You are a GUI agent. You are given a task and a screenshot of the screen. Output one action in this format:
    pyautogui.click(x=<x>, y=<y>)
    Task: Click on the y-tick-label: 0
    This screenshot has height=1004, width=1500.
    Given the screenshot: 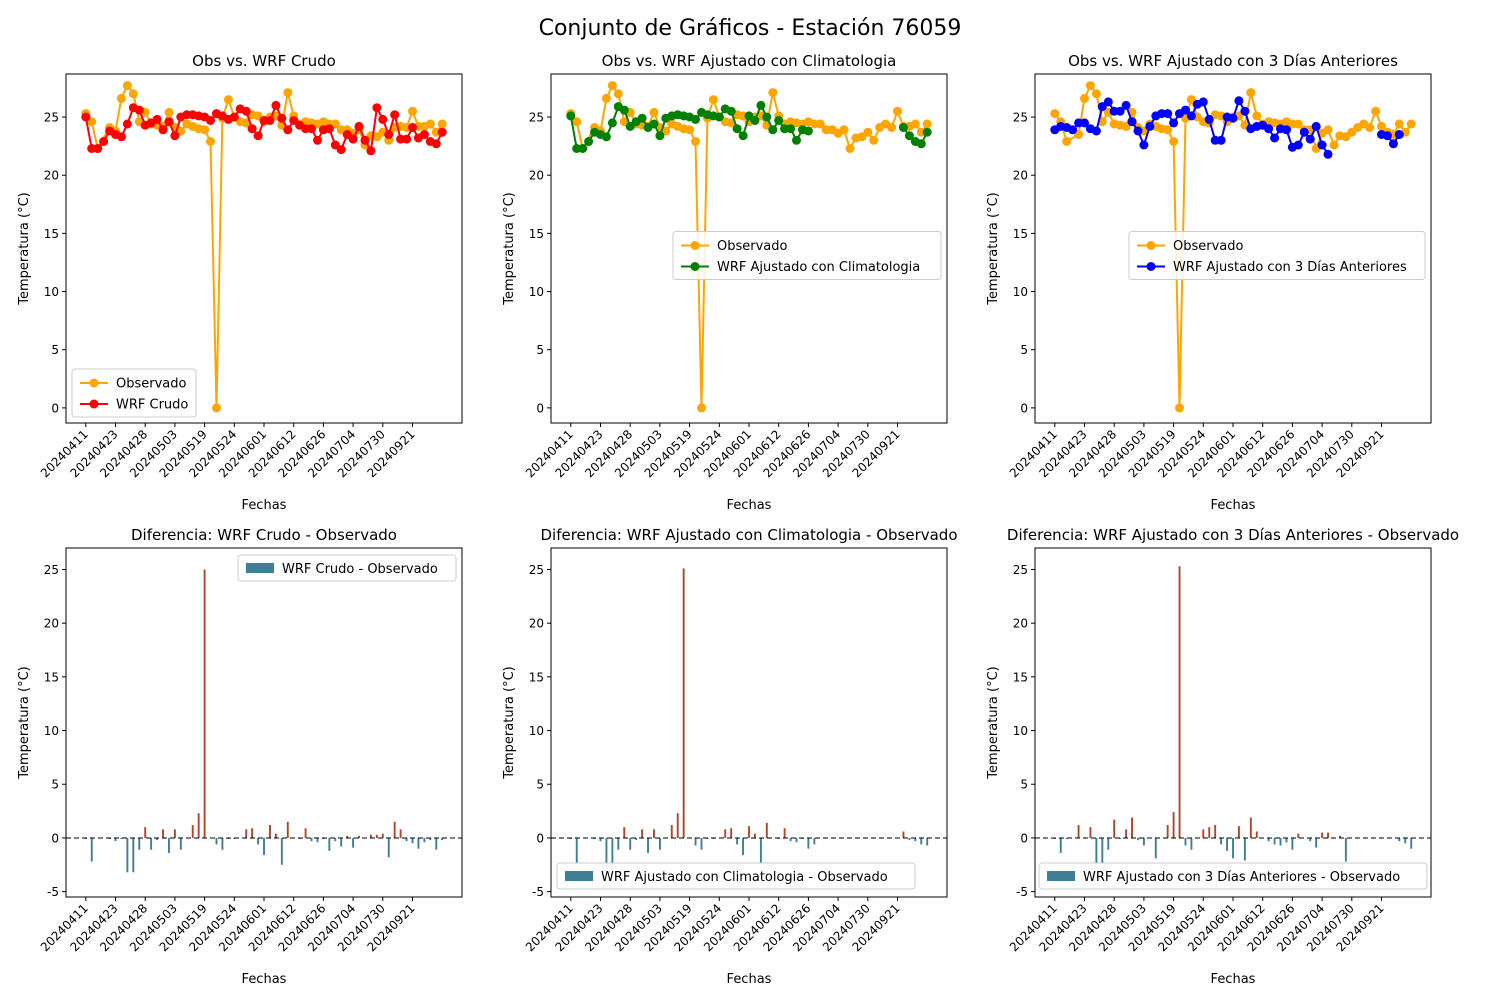 What is the action you would take?
    pyautogui.click(x=1024, y=408)
    